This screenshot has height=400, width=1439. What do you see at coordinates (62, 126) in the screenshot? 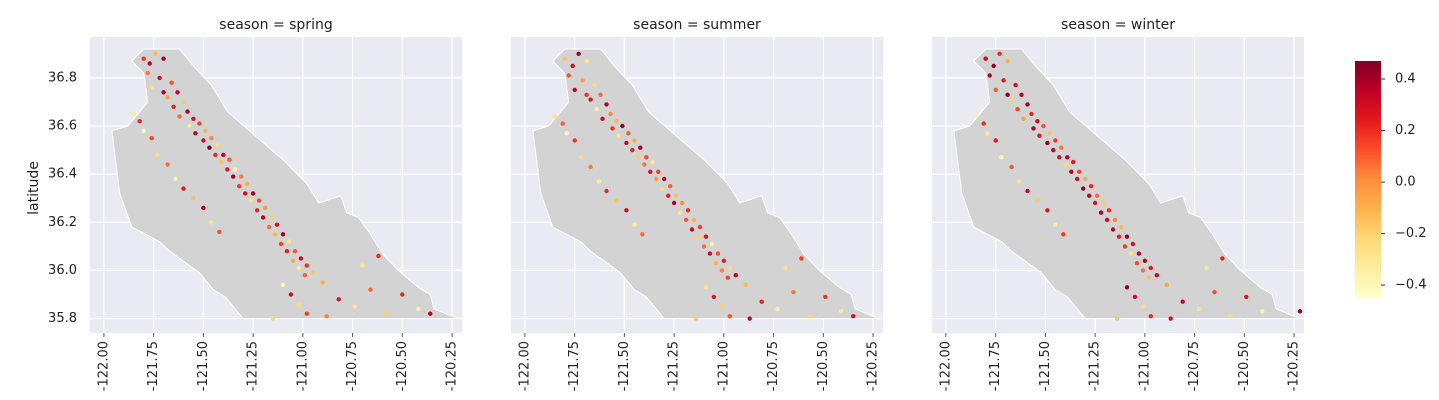
I see `y-tick-label: 36.6` at bounding box center [62, 126].